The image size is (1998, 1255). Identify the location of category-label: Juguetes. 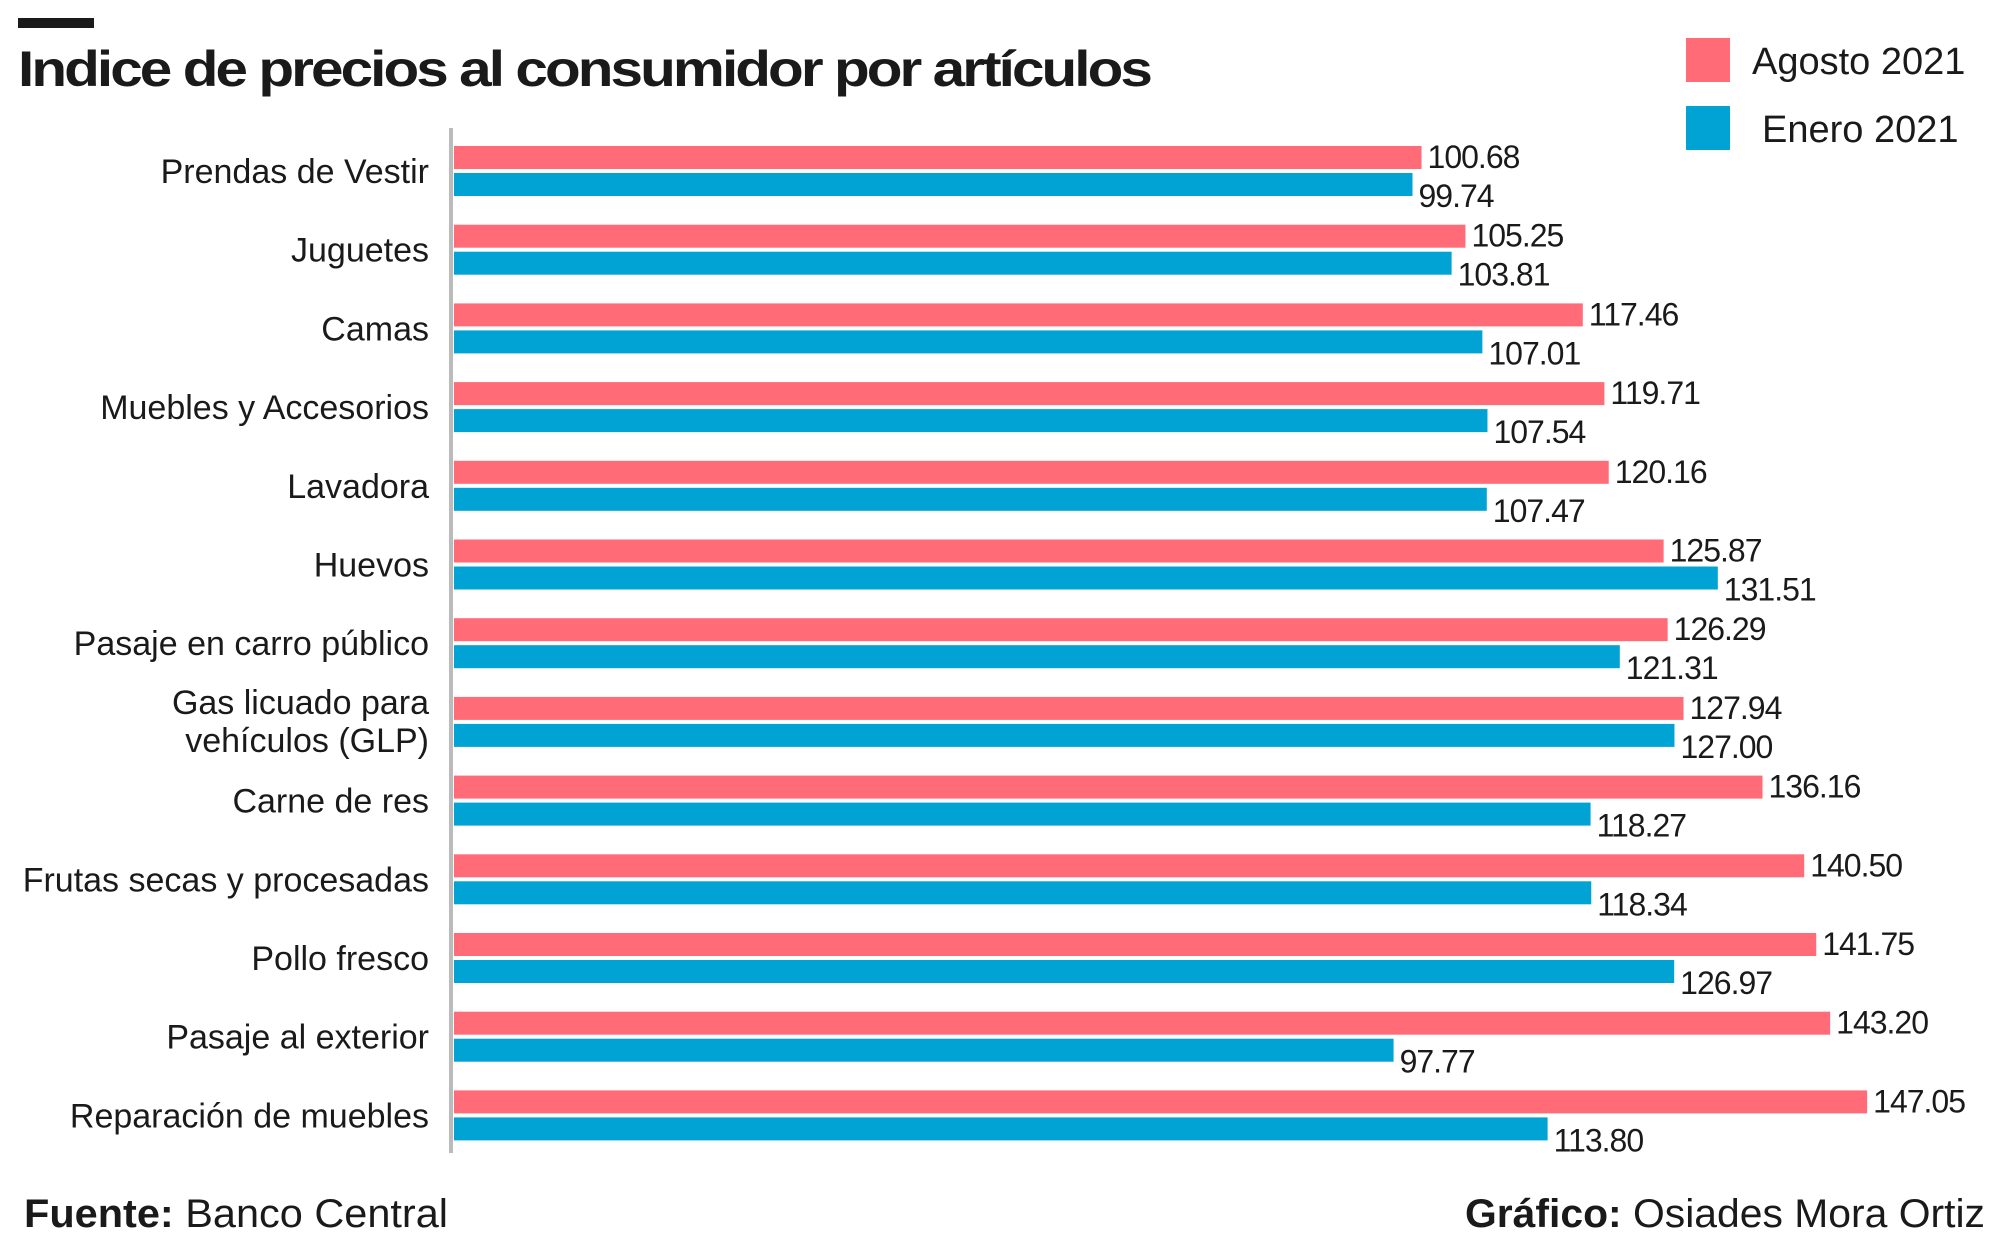
(360, 251).